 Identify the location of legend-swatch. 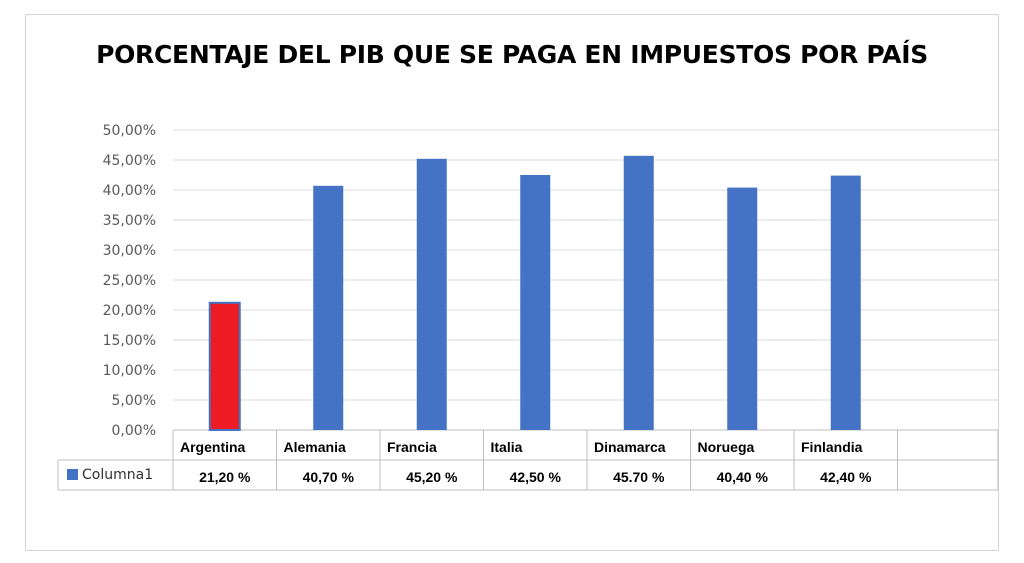
(72, 474).